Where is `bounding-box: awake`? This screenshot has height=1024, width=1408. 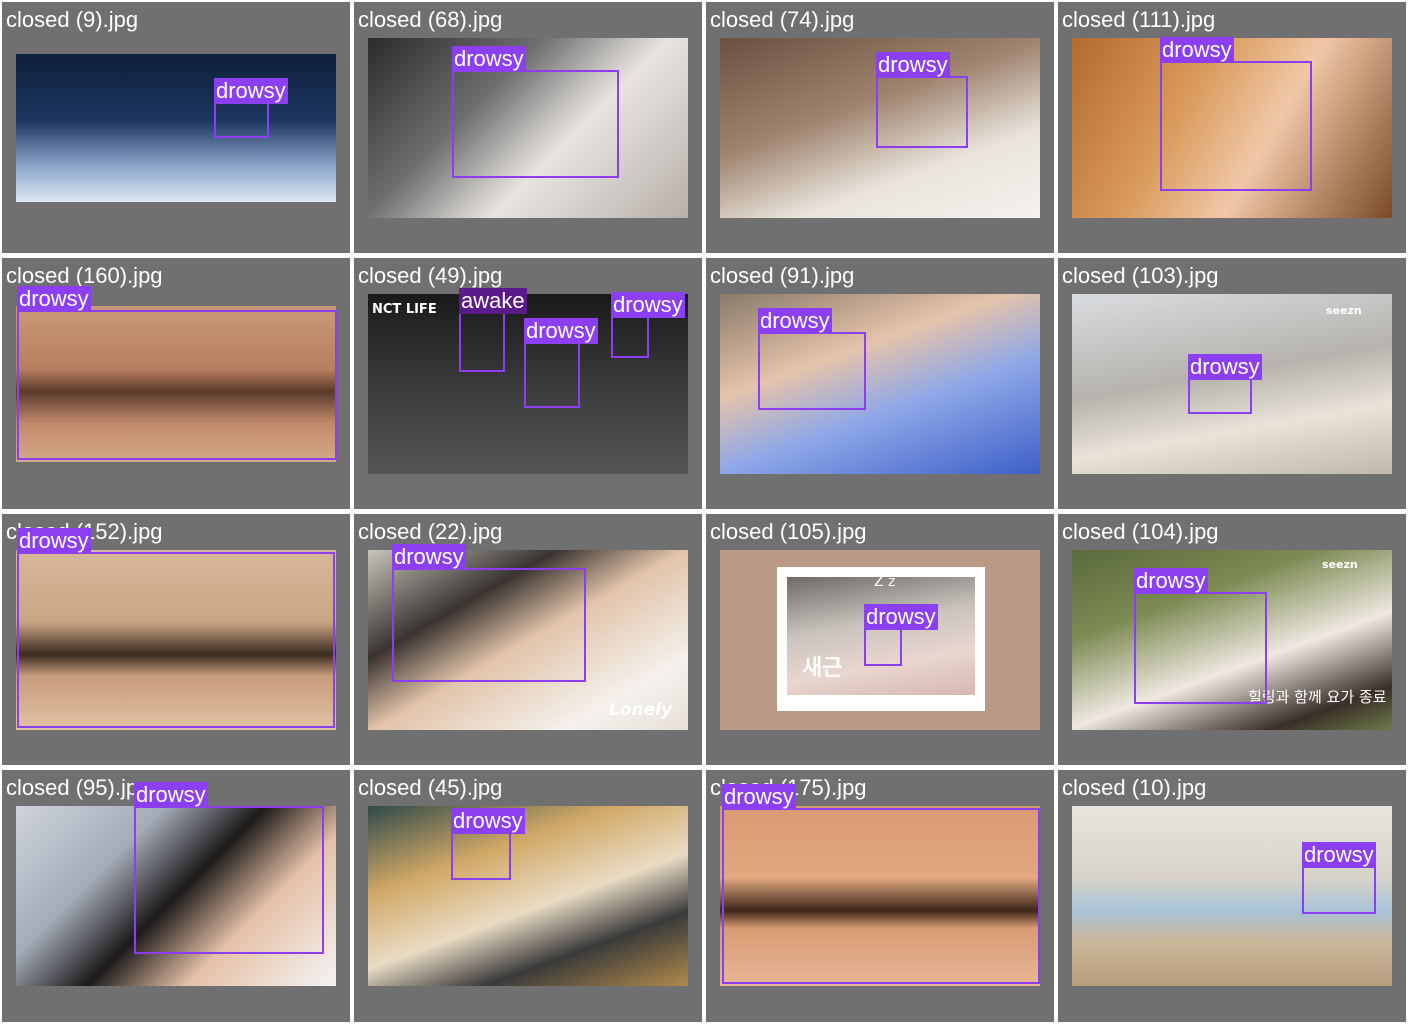 bounding-box: awake is located at coordinates (493, 330).